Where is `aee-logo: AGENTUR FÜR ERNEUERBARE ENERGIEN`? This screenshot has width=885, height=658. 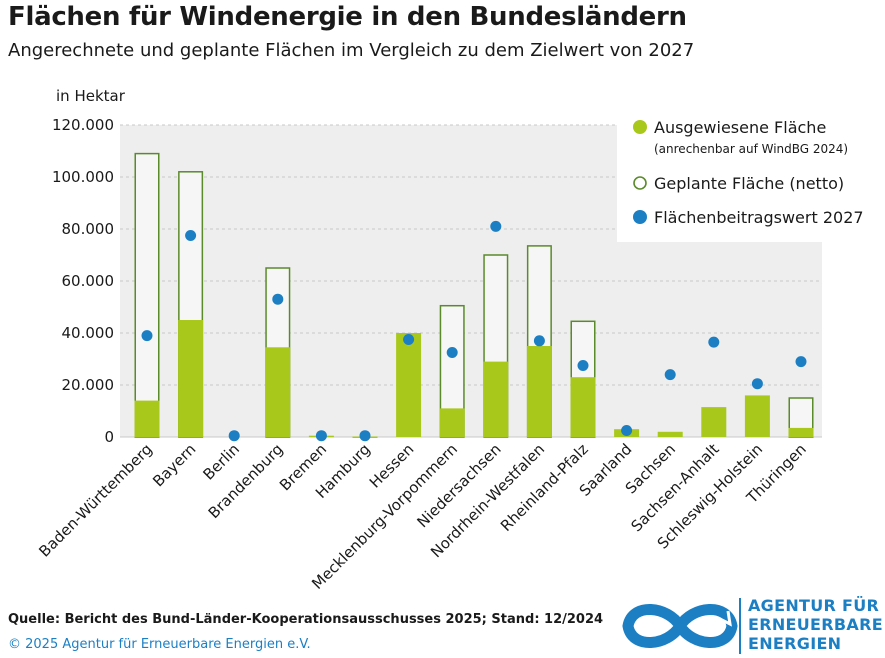 aee-logo: AGENTUR FÜR ERNEUERBARE ENERGIEN is located at coordinates (750, 626).